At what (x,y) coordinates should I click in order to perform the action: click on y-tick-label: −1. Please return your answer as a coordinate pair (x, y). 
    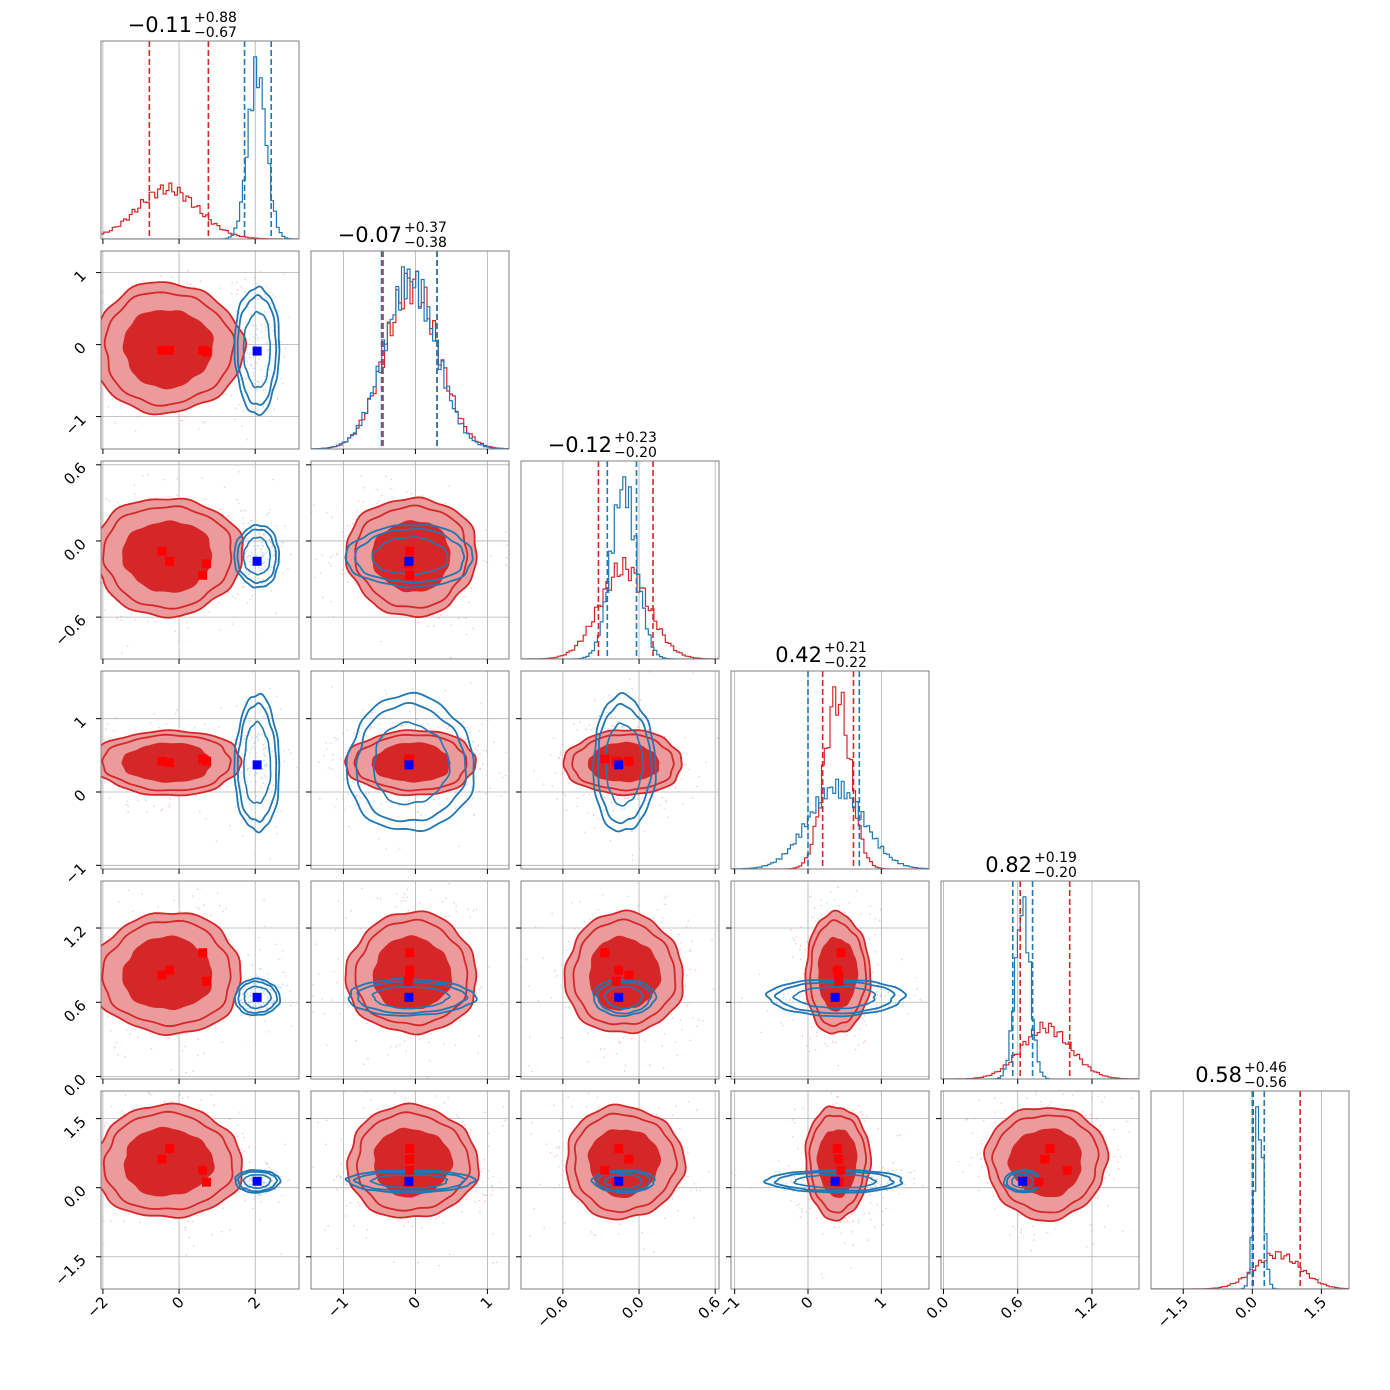
    Looking at the image, I should click on (75, 873).